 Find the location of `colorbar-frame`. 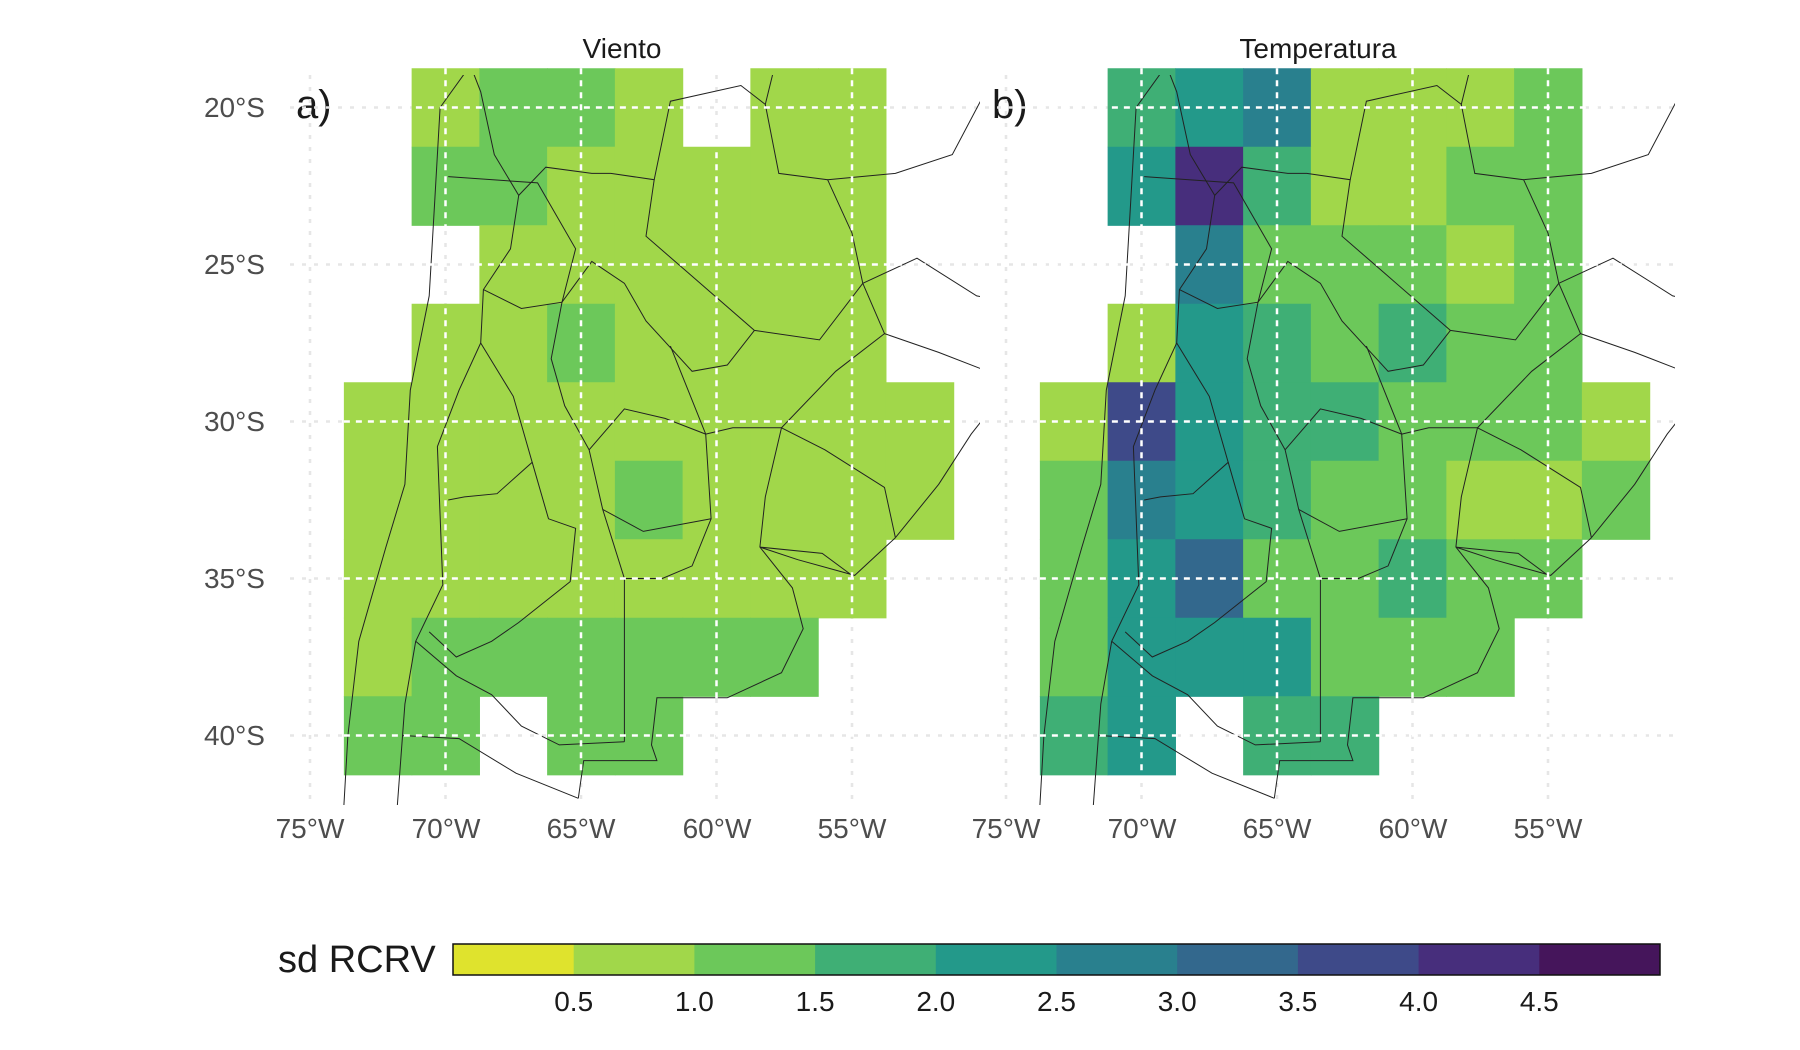

colorbar-frame is located at coordinates (1056, 959).